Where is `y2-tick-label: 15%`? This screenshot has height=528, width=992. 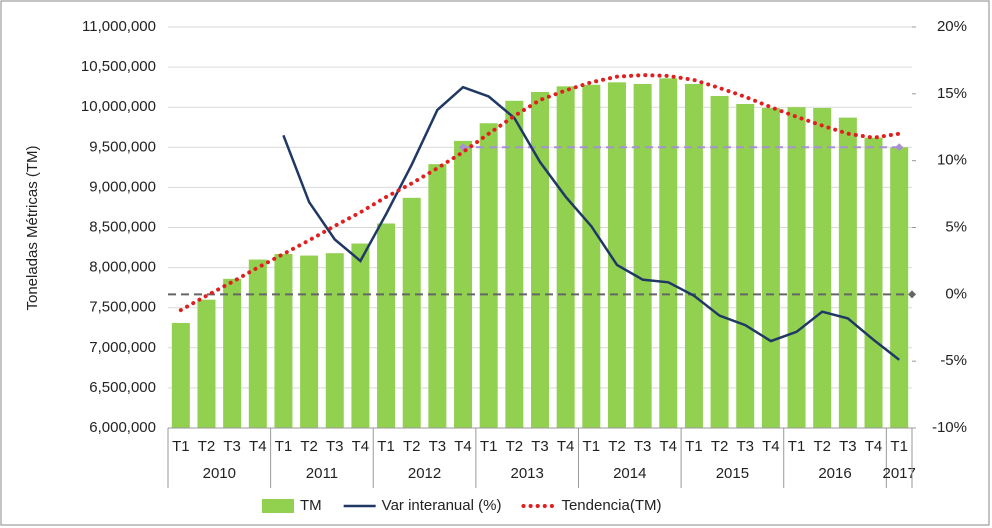 y2-tick-label: 15% is located at coordinates (952, 93).